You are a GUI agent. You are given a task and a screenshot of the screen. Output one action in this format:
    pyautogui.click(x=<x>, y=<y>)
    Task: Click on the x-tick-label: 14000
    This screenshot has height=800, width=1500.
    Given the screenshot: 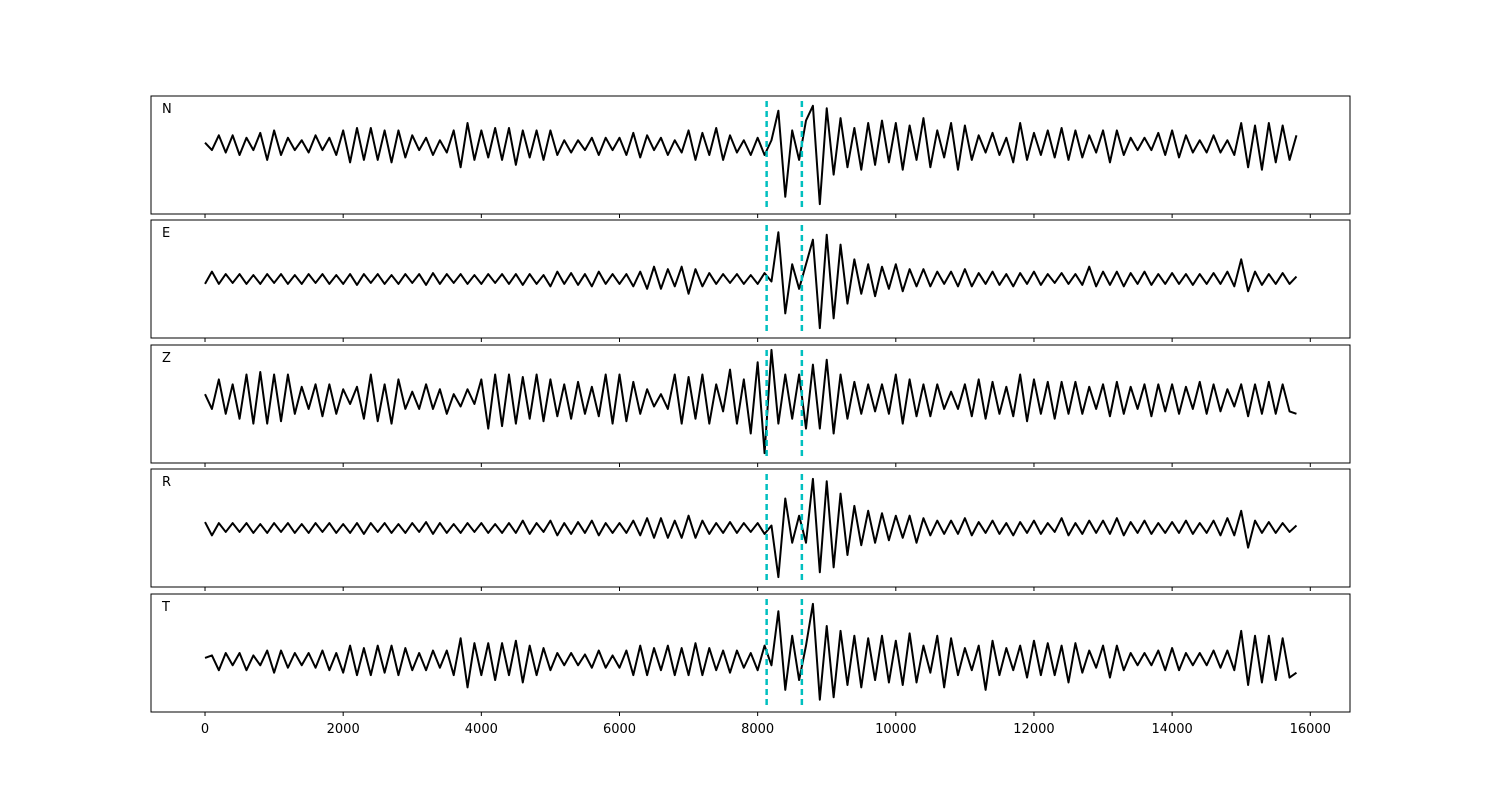 What is the action you would take?
    pyautogui.click(x=1171, y=729)
    